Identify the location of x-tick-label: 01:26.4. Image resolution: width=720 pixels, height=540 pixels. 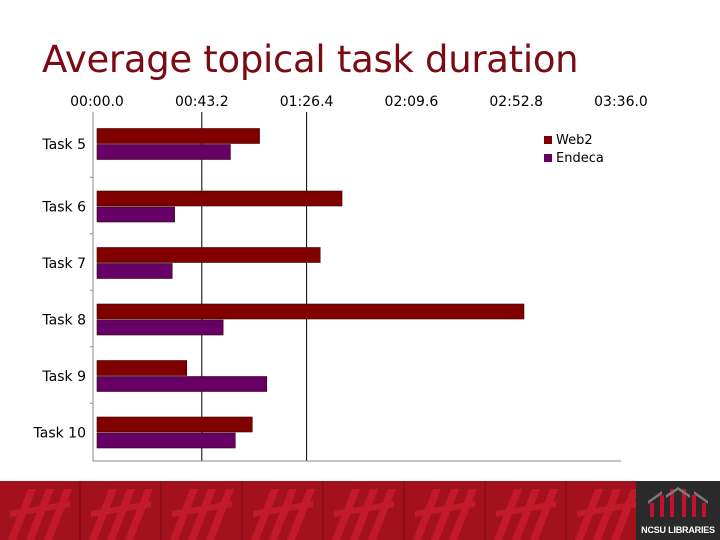
(307, 102).